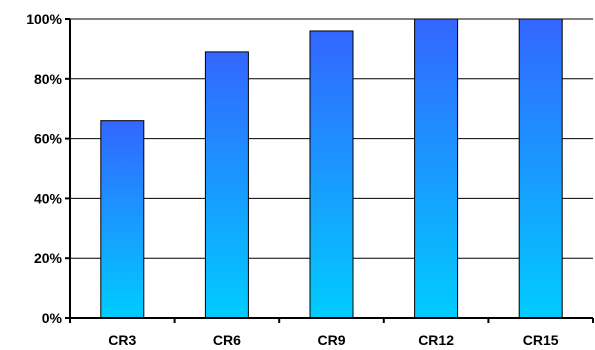  I want to click on x-tick-label: CR15, so click(541, 340).